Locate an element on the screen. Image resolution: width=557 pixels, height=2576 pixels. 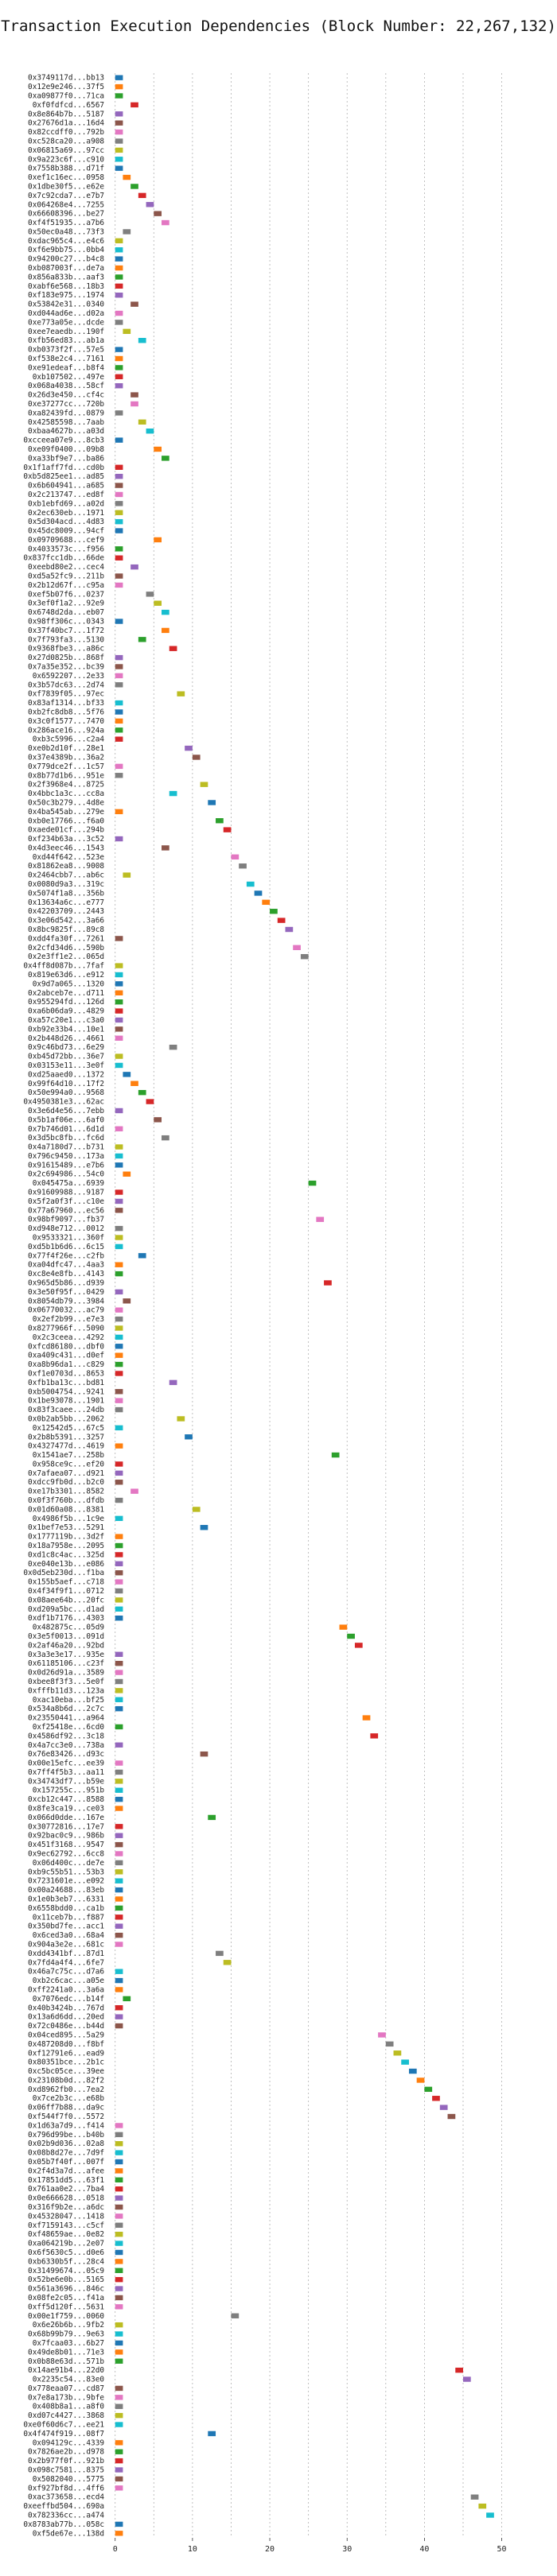
tx-label: 0x83af1314...bf33 is located at coordinates (66, 704).